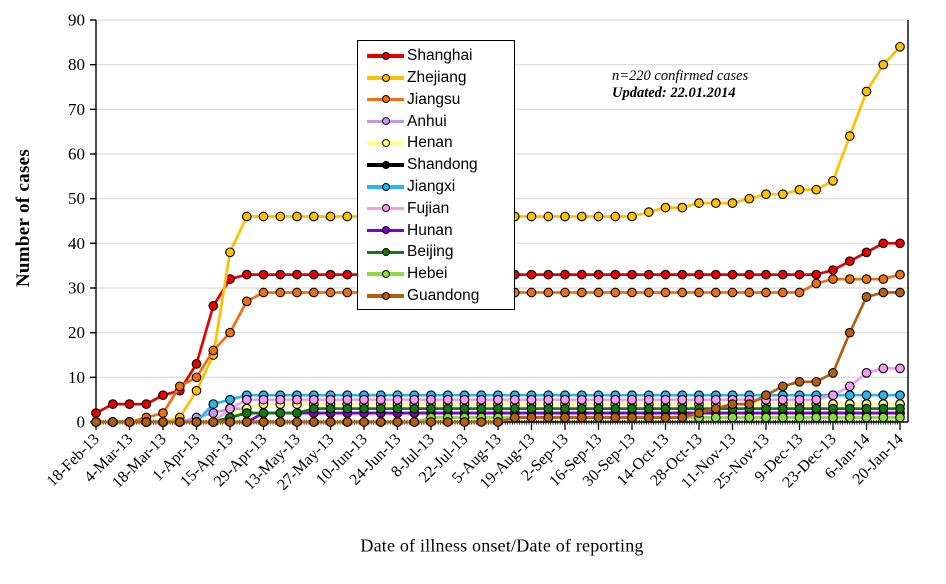 The height and width of the screenshot is (584, 946). Describe the element at coordinates (680, 76) in the screenshot. I see `annotation-cases-count: n=220 confirmed cases` at that location.